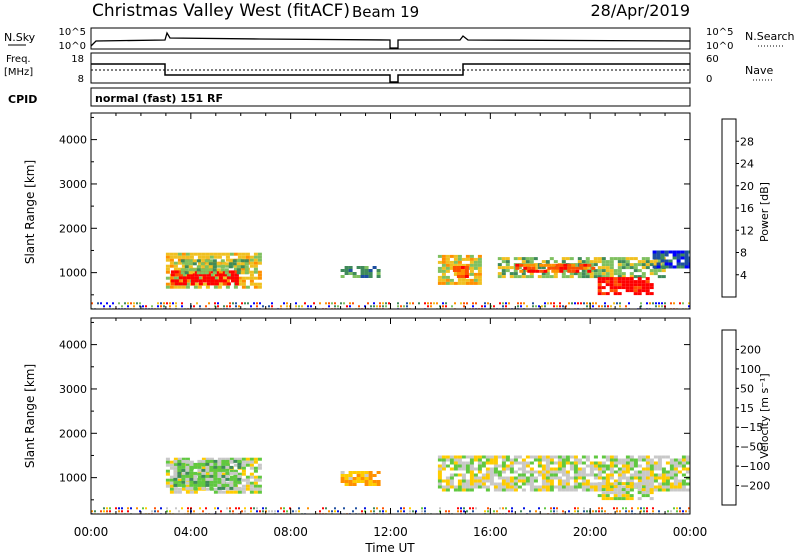 This screenshot has width=800, height=554. I want to click on velocity-ytick-label: 3000, so click(73, 389).